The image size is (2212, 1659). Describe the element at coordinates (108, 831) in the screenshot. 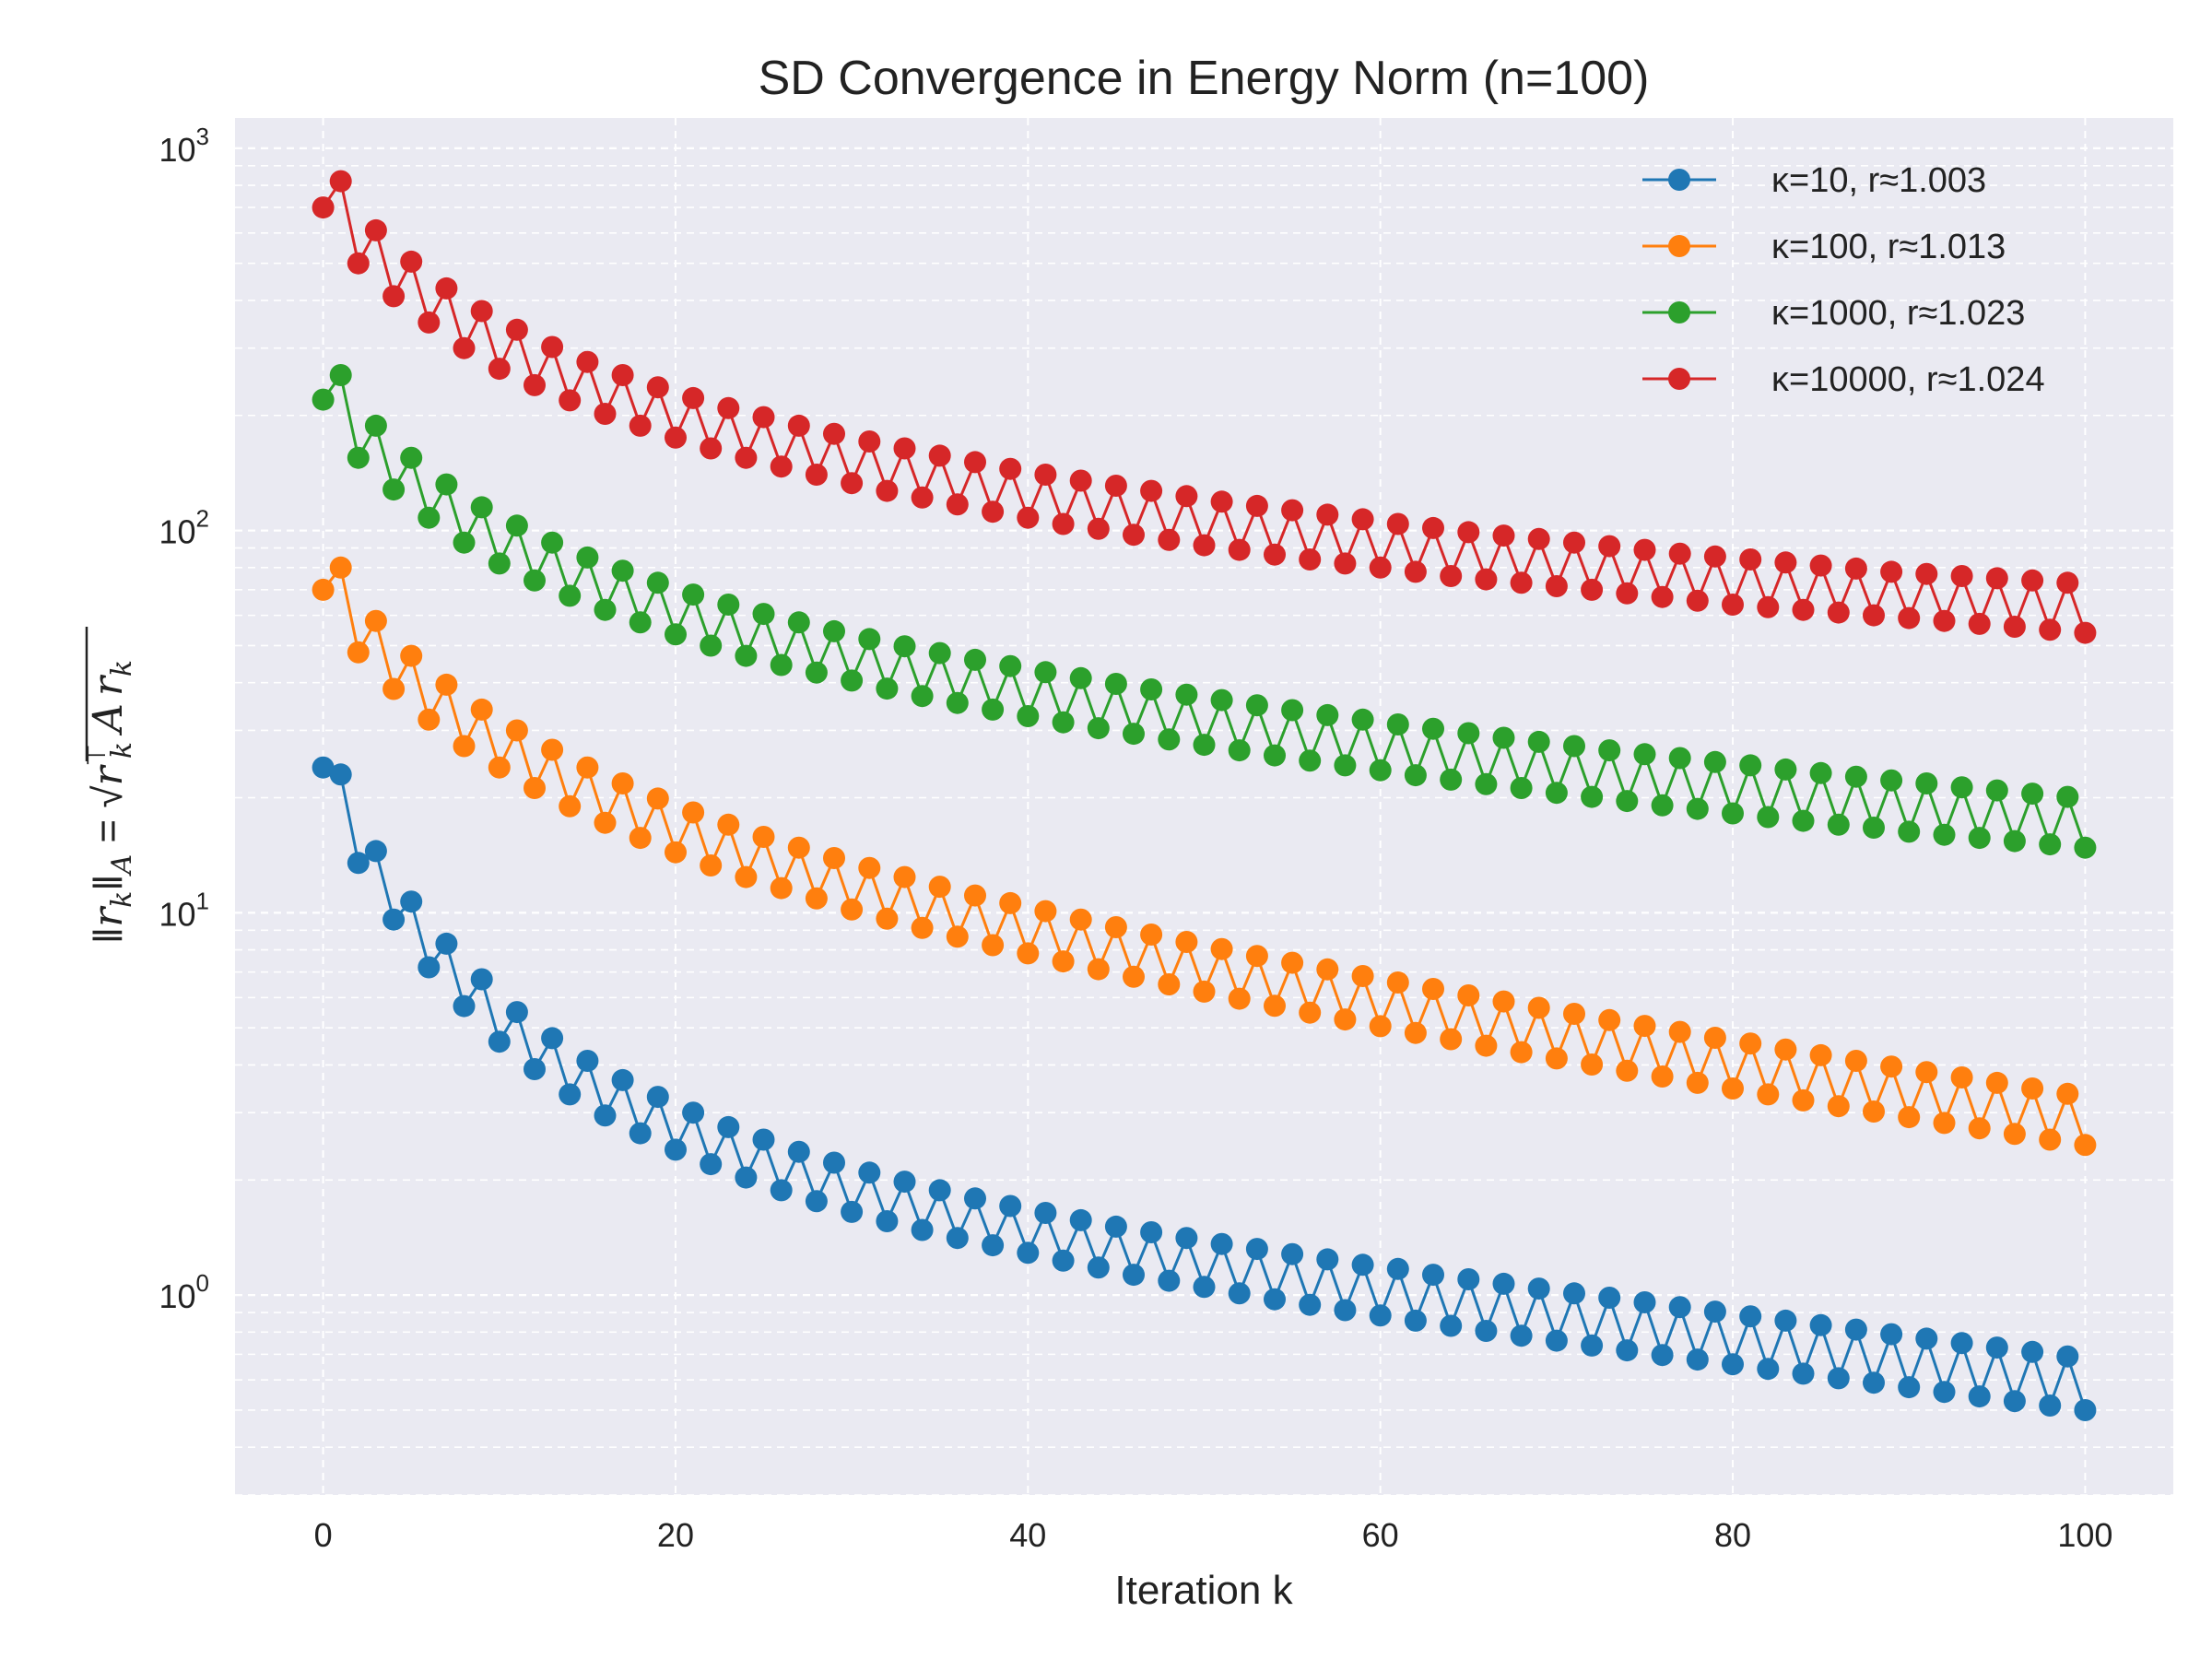

I see `ylabel-equals: =` at that location.